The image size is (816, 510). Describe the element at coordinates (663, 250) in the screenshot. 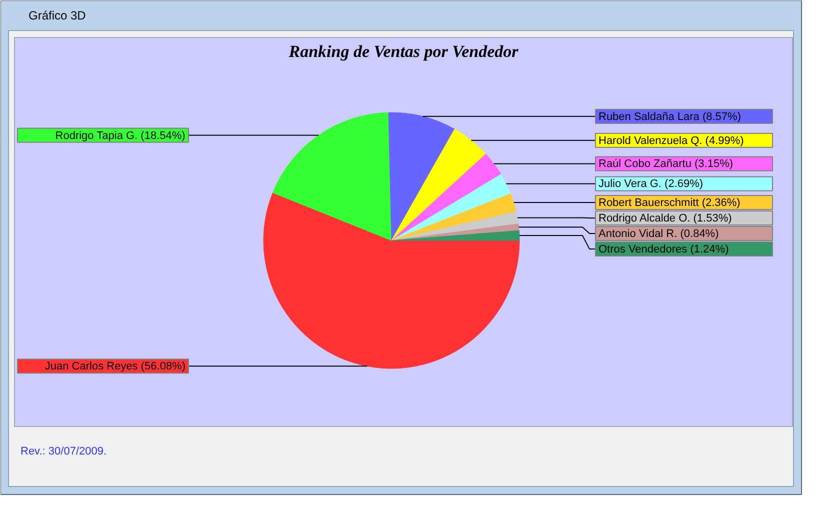

I see `slice-label: Otros Vendedores (1.24%)` at that location.